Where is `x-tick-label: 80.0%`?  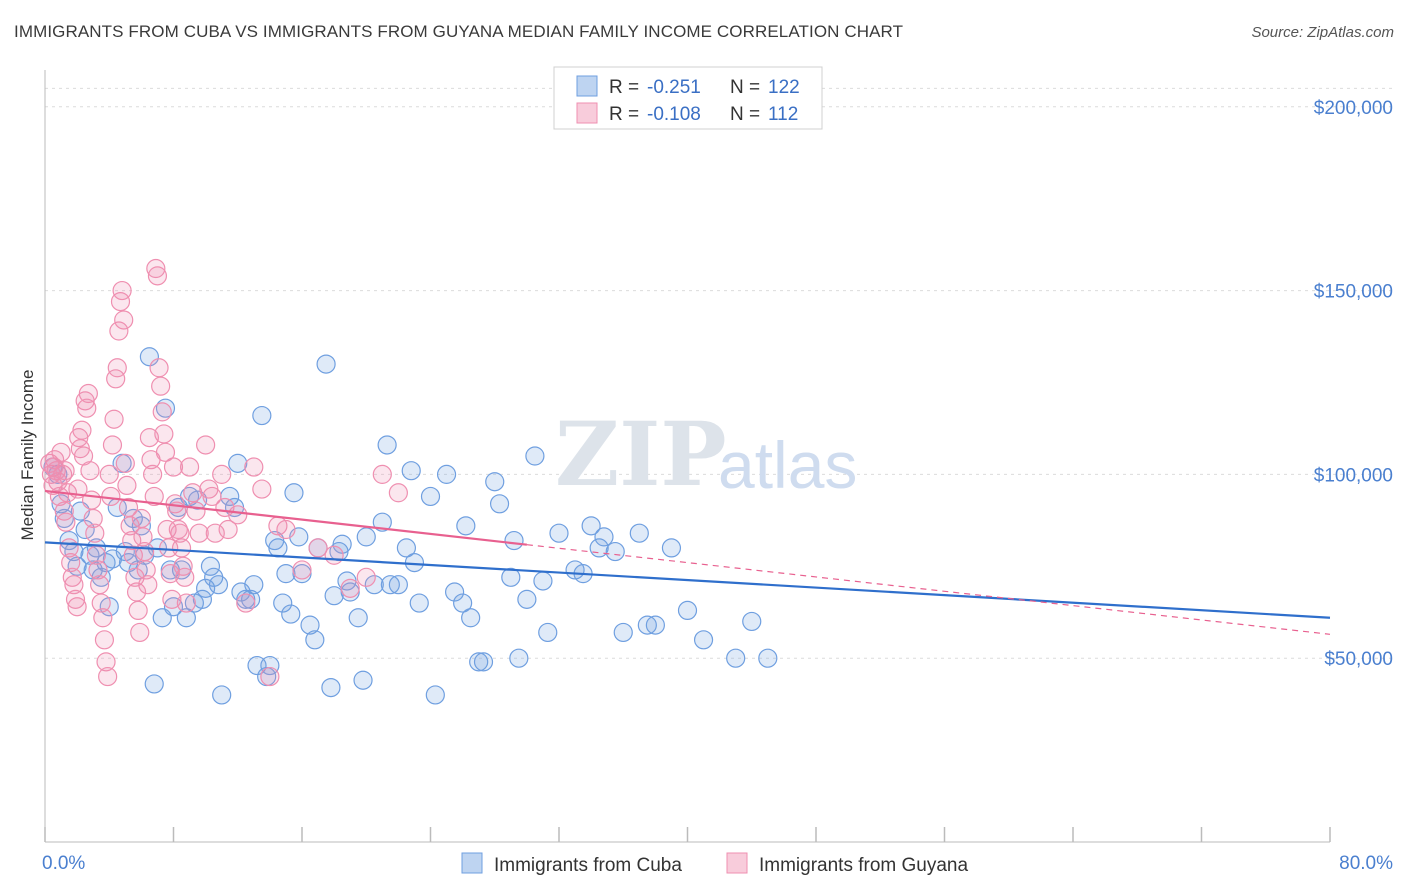 x-tick-label: 80.0% is located at coordinates (1366, 863).